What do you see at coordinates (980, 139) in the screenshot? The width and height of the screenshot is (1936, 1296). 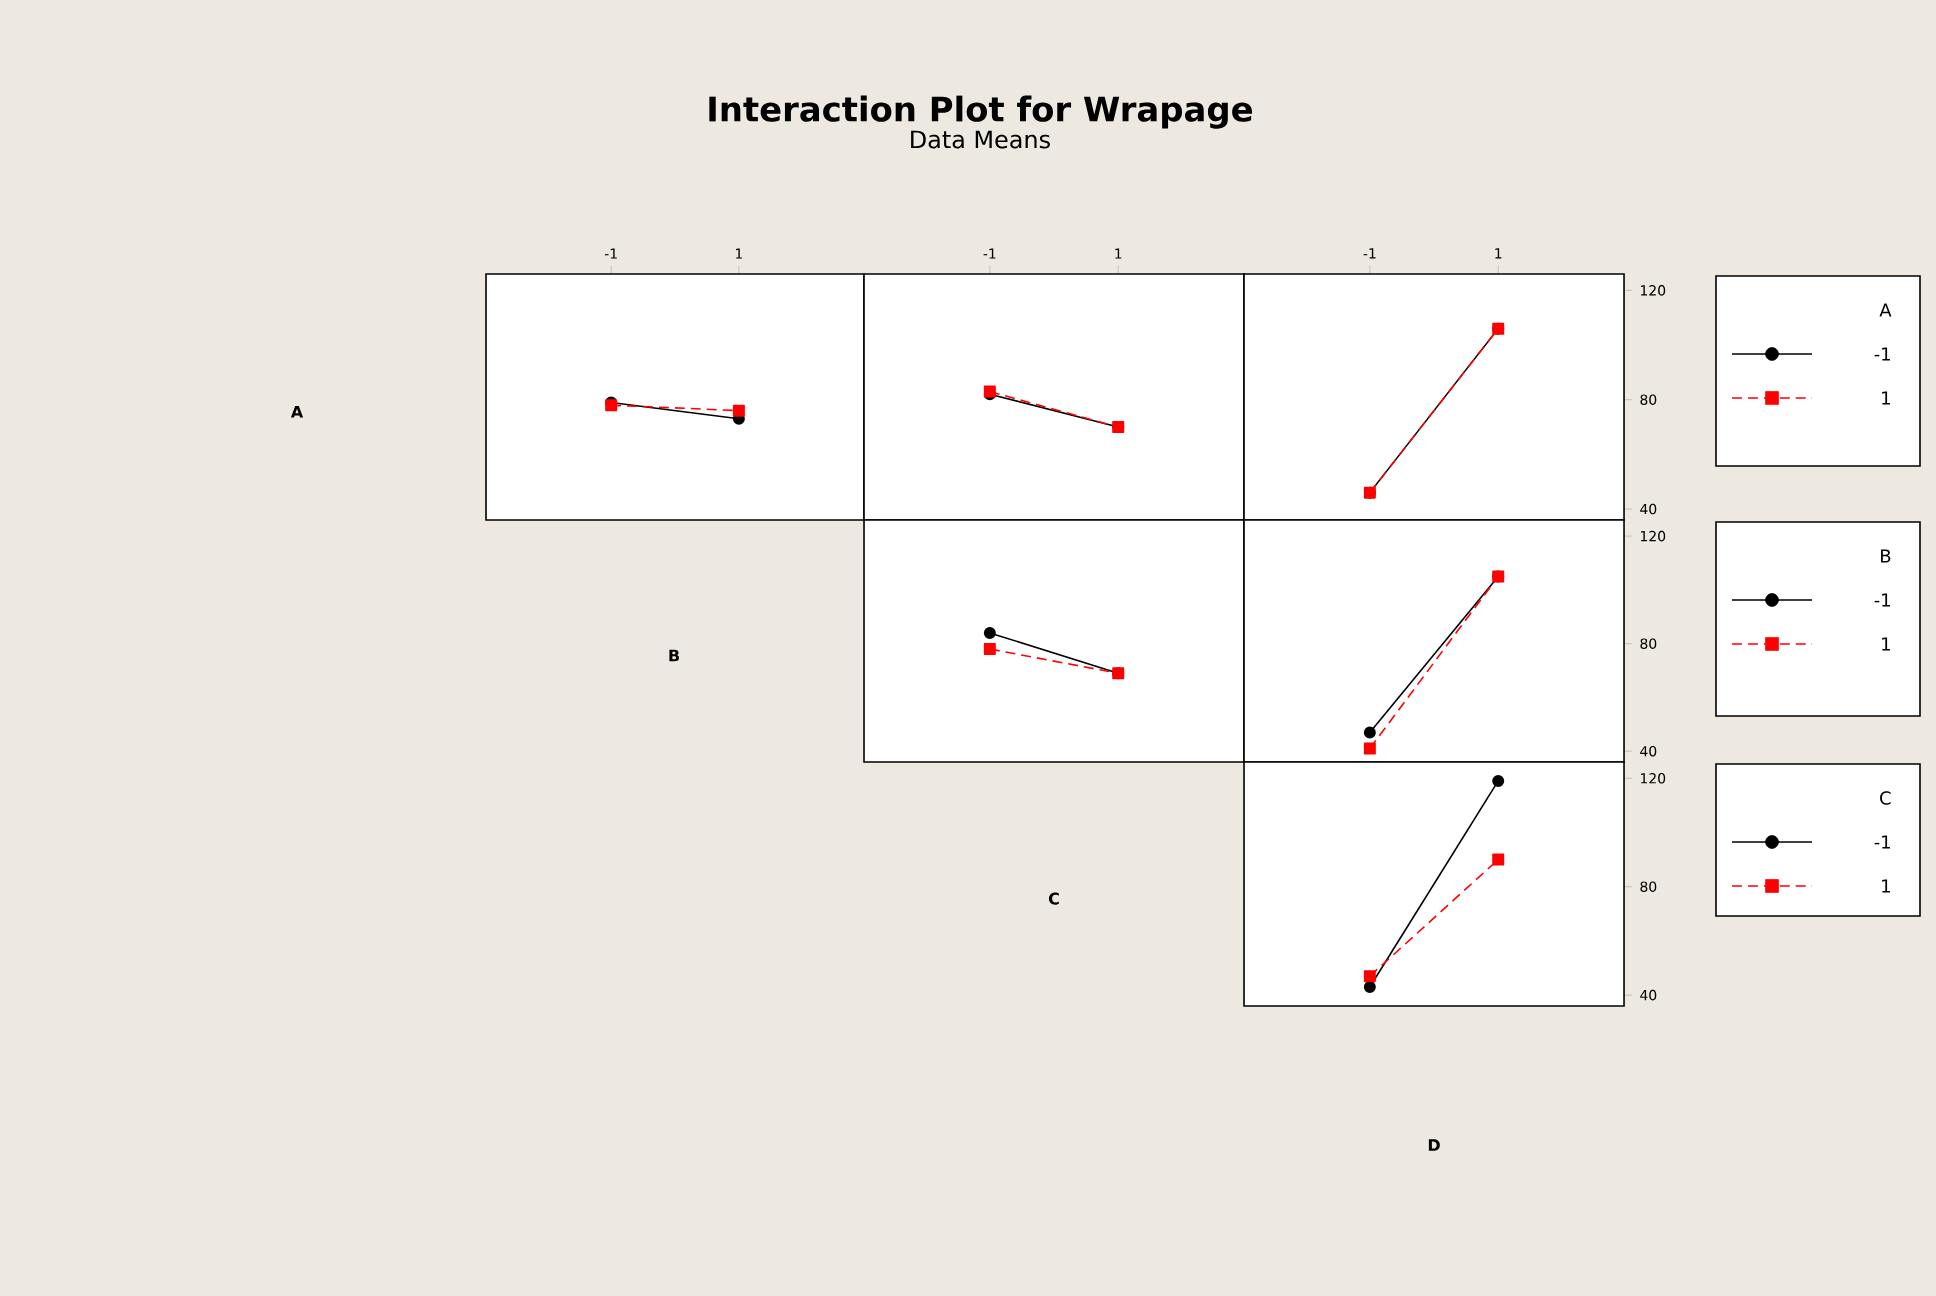 I see `chart-subtitle: Data Means` at bounding box center [980, 139].